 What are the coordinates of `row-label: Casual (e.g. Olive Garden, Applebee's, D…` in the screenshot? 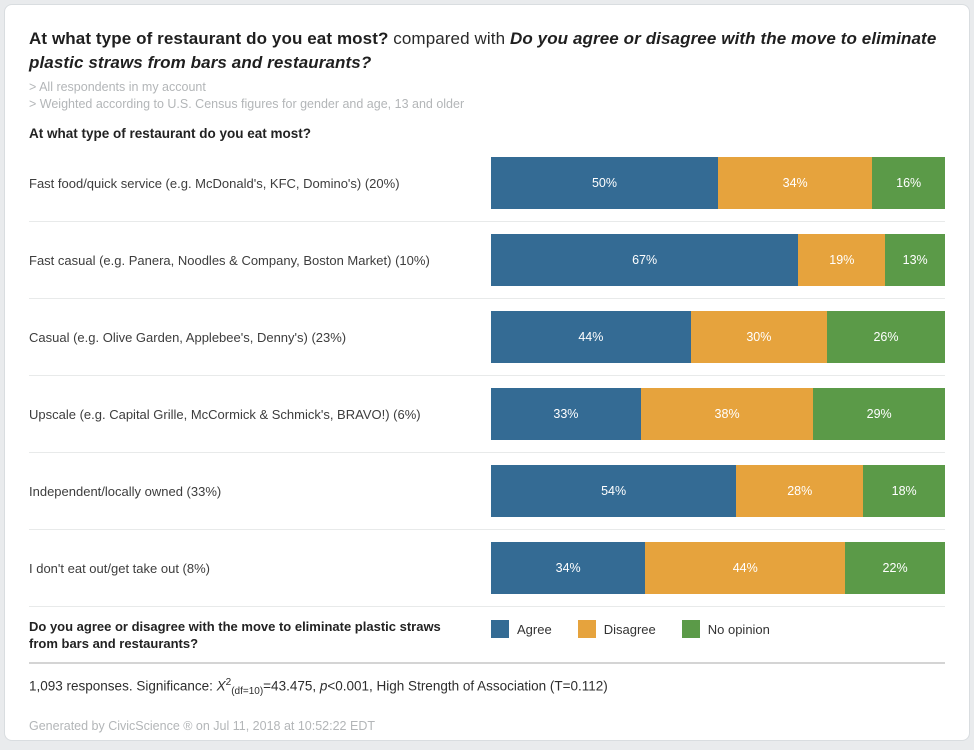 It's located at (188, 337).